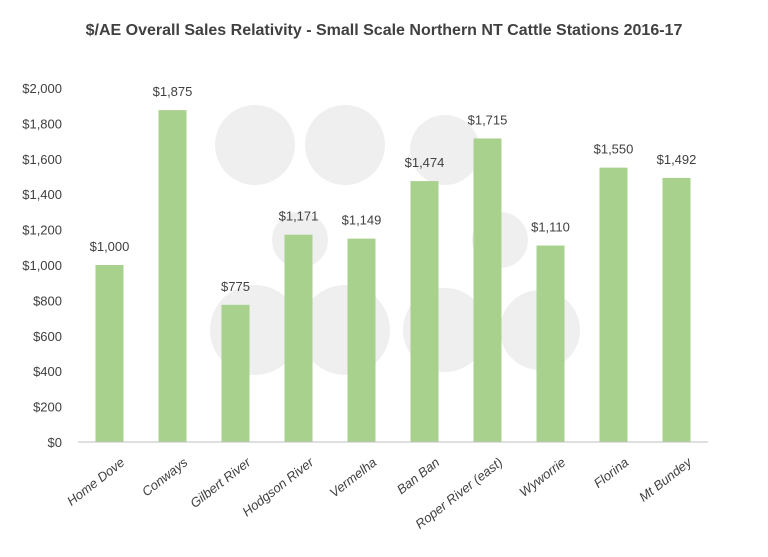 This screenshot has height=557, width=768. Describe the element at coordinates (173, 91) in the screenshot. I see `data-label: $1,875` at that location.